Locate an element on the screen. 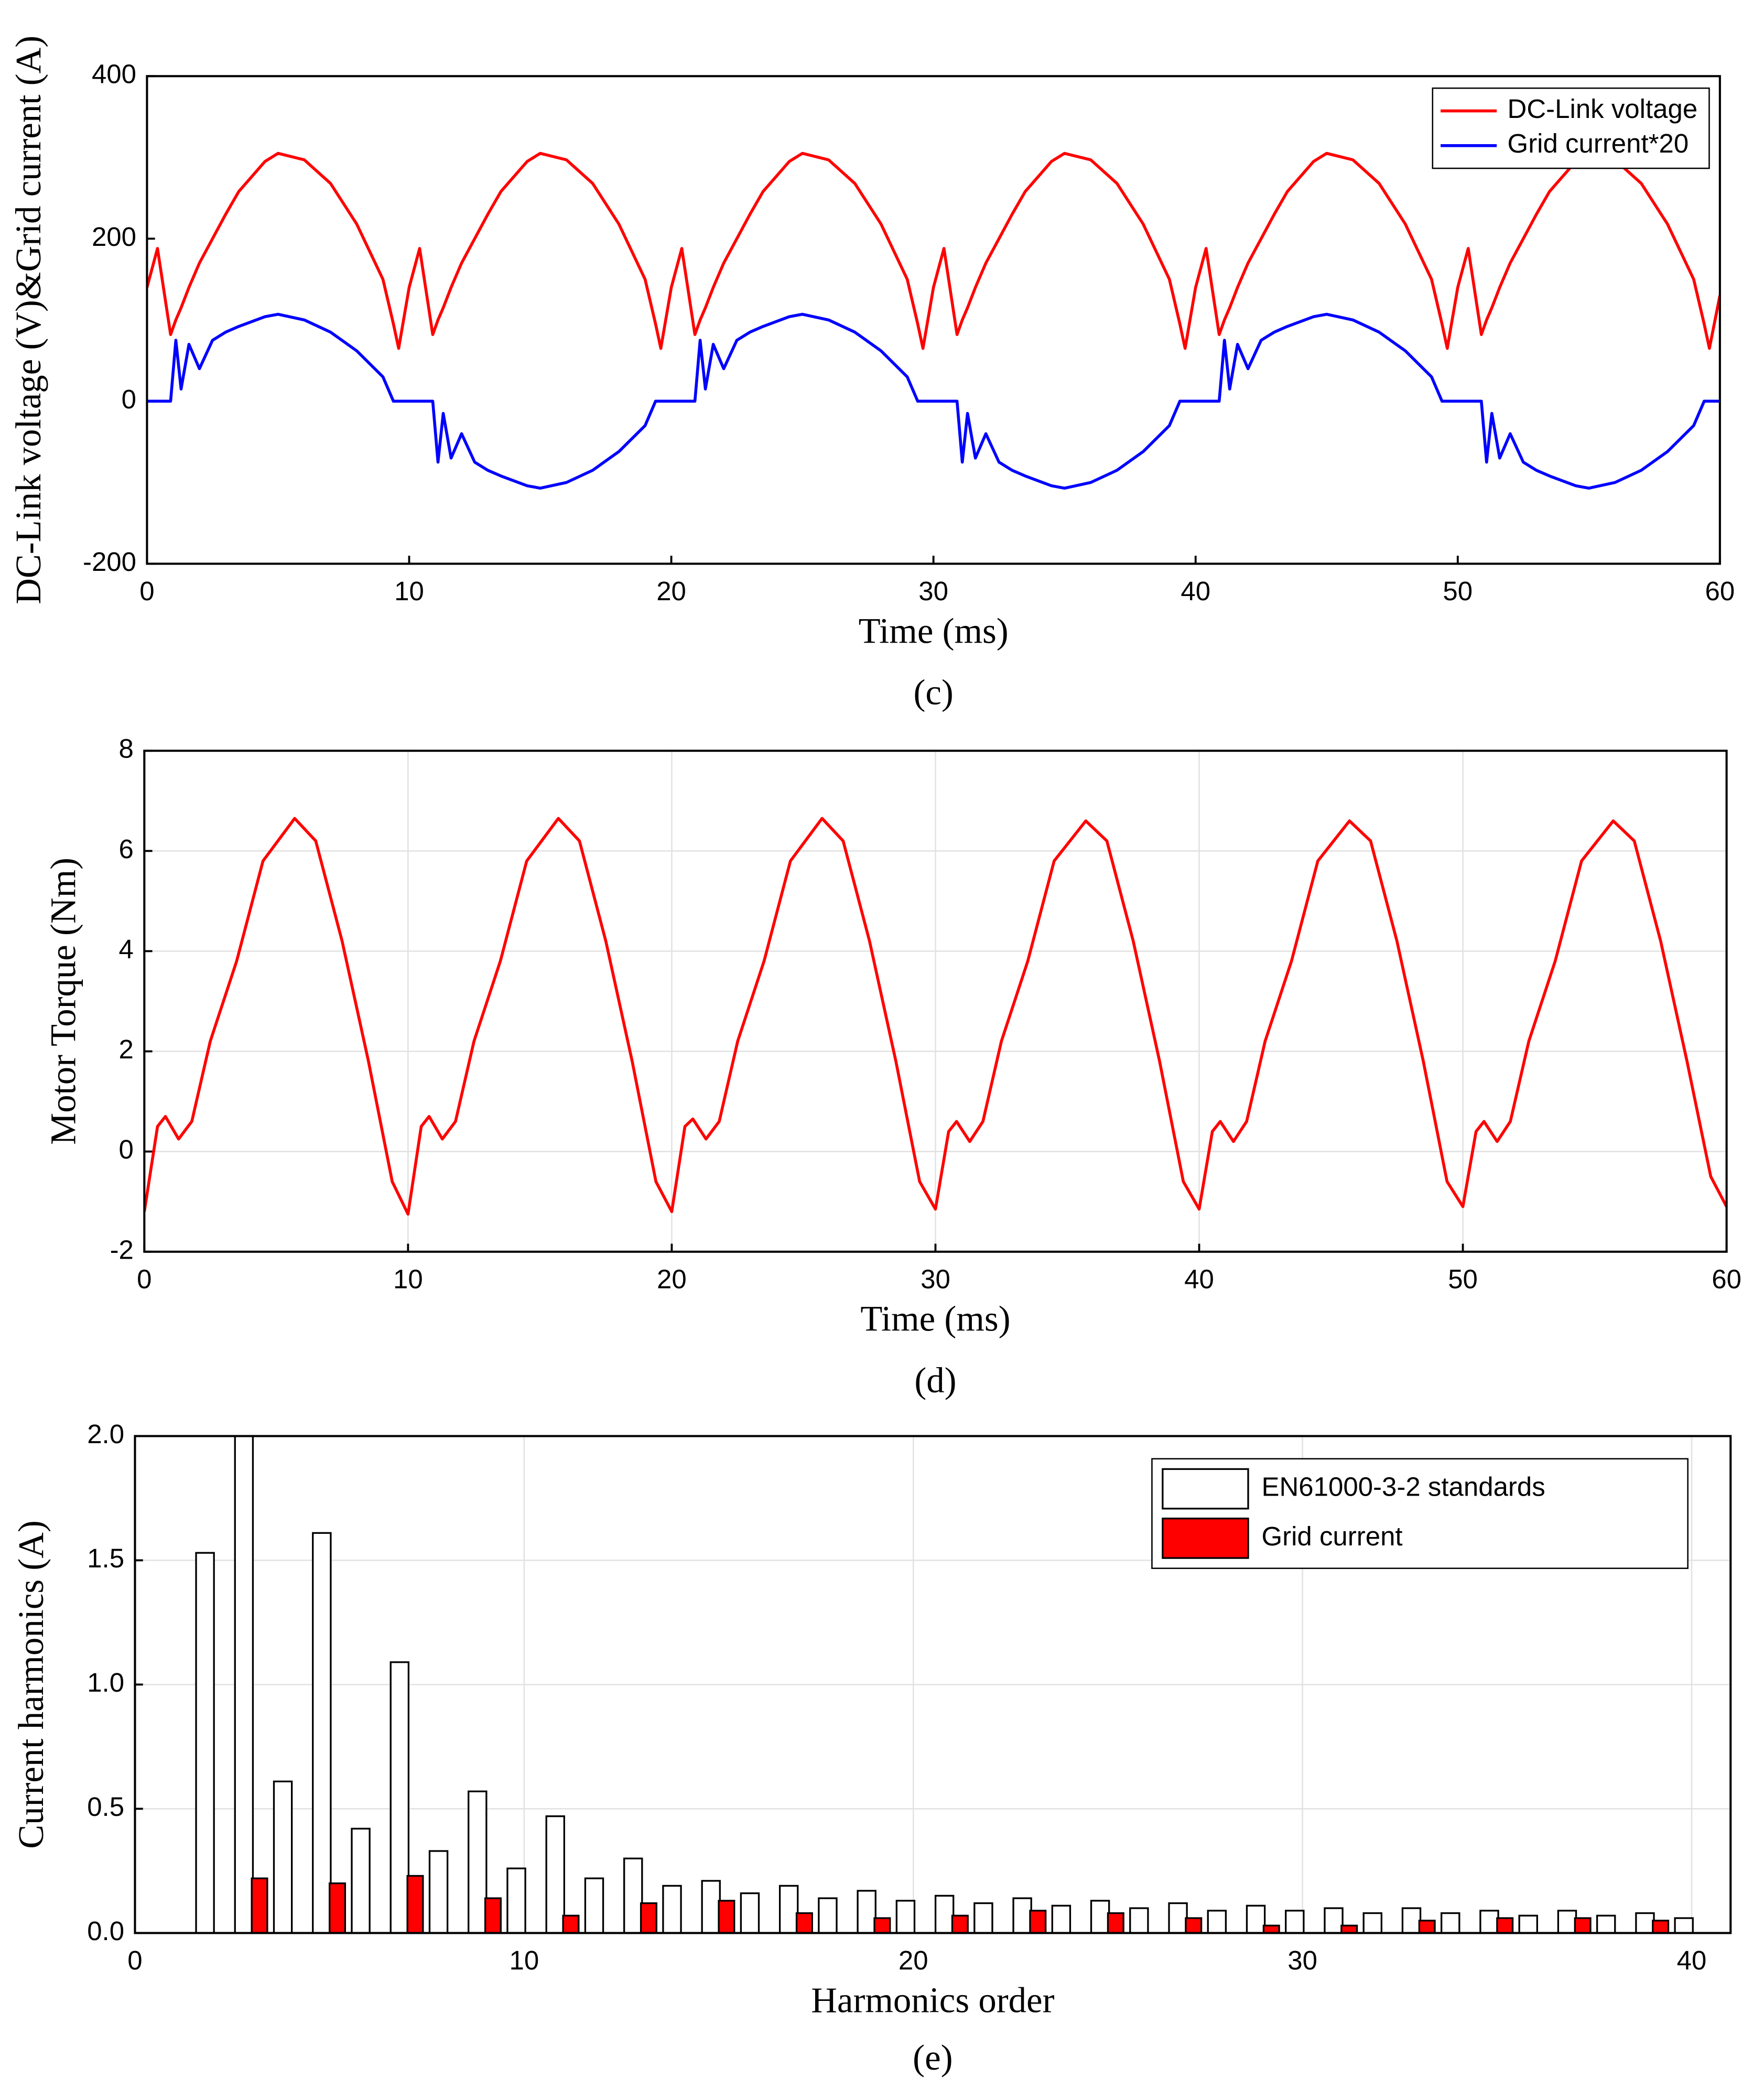 This screenshot has width=1764, height=2100. y-axis-label: Current harmonics (A) is located at coordinates (31, 1684).